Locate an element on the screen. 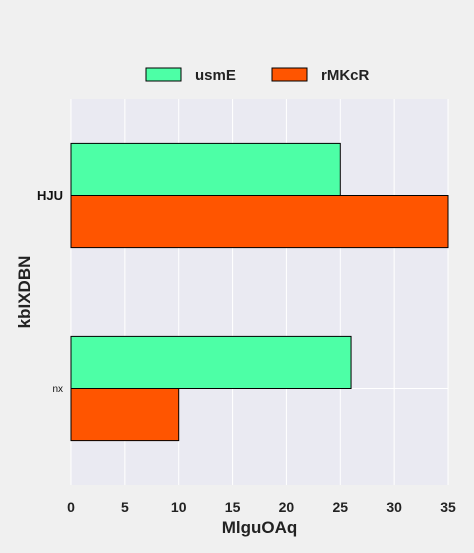 This screenshot has width=474, height=553. legend-label-rMKcR: rMKcR is located at coordinates (345, 75).